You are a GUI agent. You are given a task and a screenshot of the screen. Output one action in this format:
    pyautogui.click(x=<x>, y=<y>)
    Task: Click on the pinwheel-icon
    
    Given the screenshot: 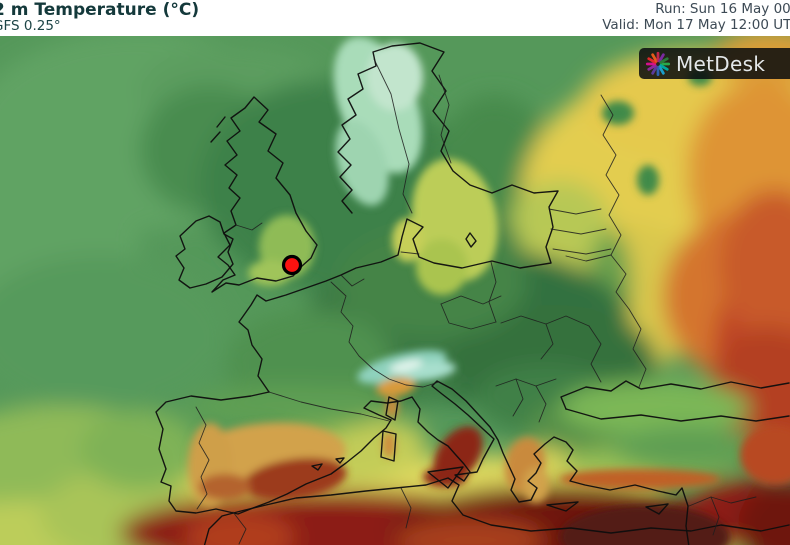 What is the action you would take?
    pyautogui.click(x=658, y=63)
    